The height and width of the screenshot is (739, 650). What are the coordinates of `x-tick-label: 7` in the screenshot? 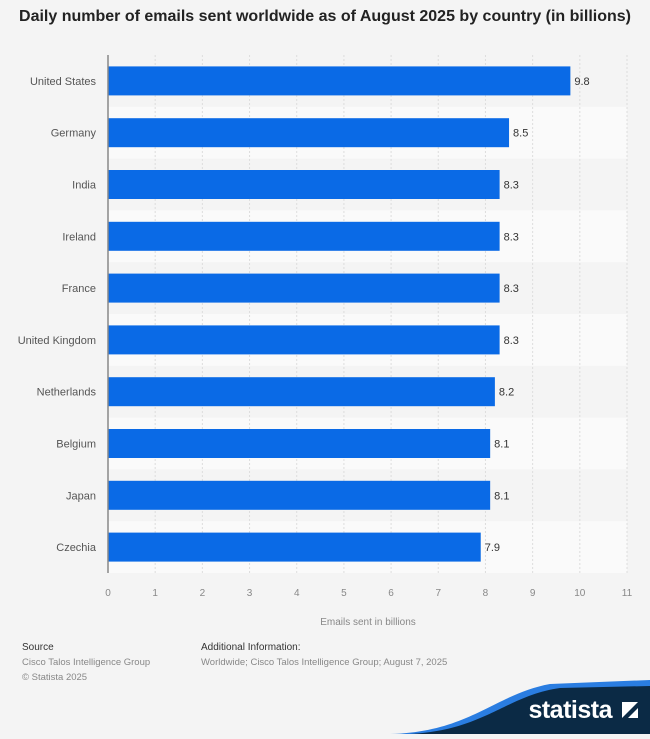 It's located at (438, 593).